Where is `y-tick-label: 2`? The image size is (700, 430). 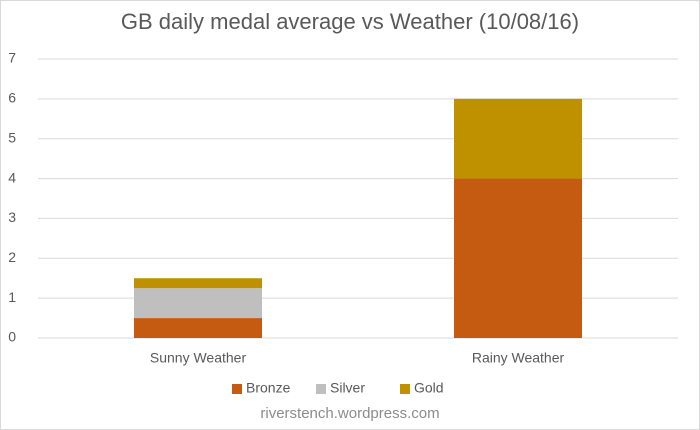 y-tick-label: 2 is located at coordinates (12, 257).